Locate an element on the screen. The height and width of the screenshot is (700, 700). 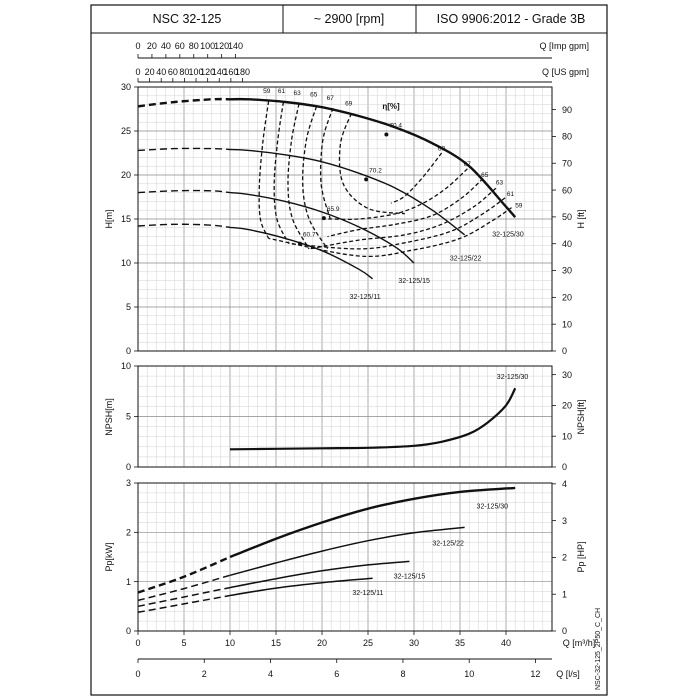
y-tick-label: 3 is located at coordinates (128, 483).